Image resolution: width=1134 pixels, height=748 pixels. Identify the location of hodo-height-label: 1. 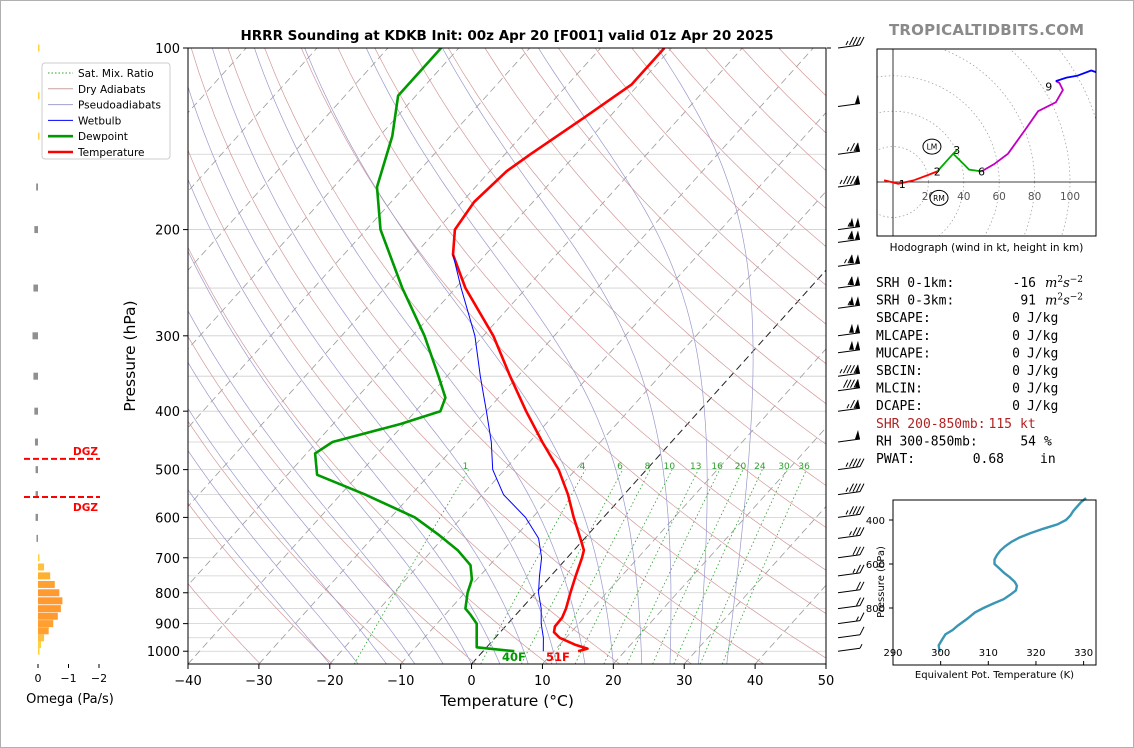
(902, 184).